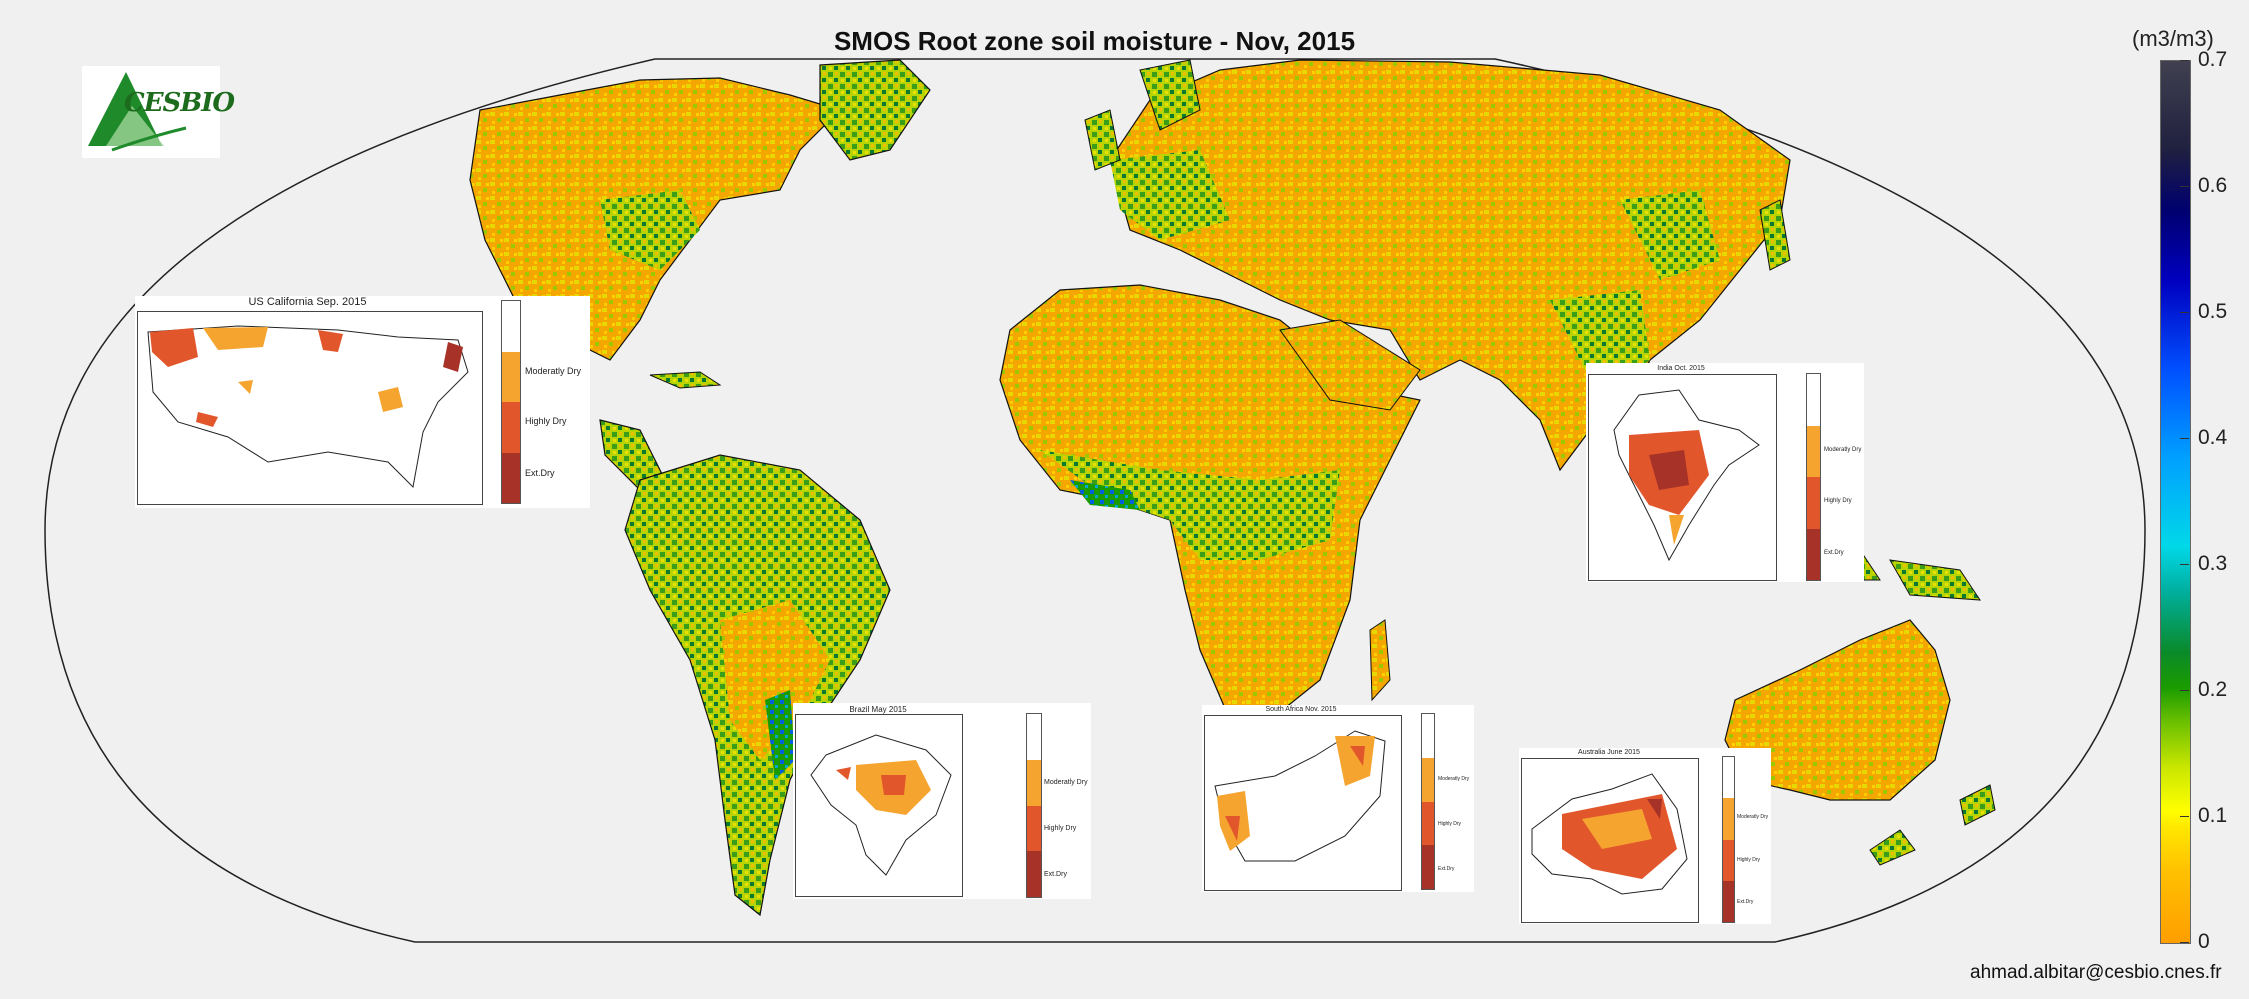 The height and width of the screenshot is (999, 2249). I want to click on india-drought-map, so click(1686, 475).